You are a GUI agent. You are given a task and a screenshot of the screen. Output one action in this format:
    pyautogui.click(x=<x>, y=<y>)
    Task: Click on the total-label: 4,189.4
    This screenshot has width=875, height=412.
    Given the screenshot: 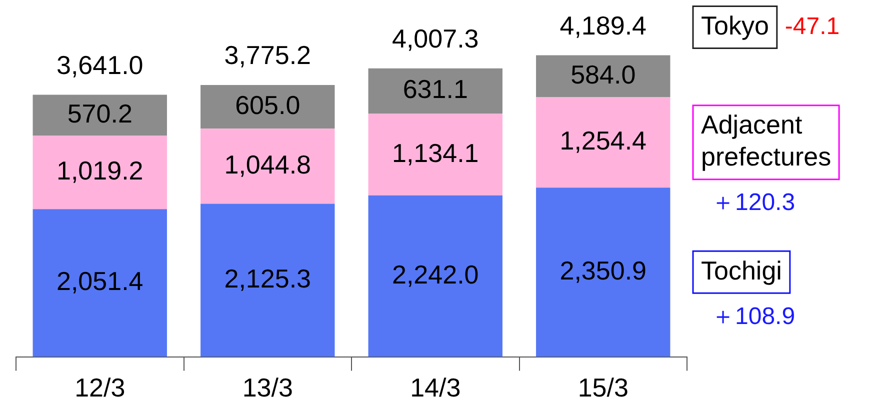 What is the action you would take?
    pyautogui.click(x=603, y=25)
    